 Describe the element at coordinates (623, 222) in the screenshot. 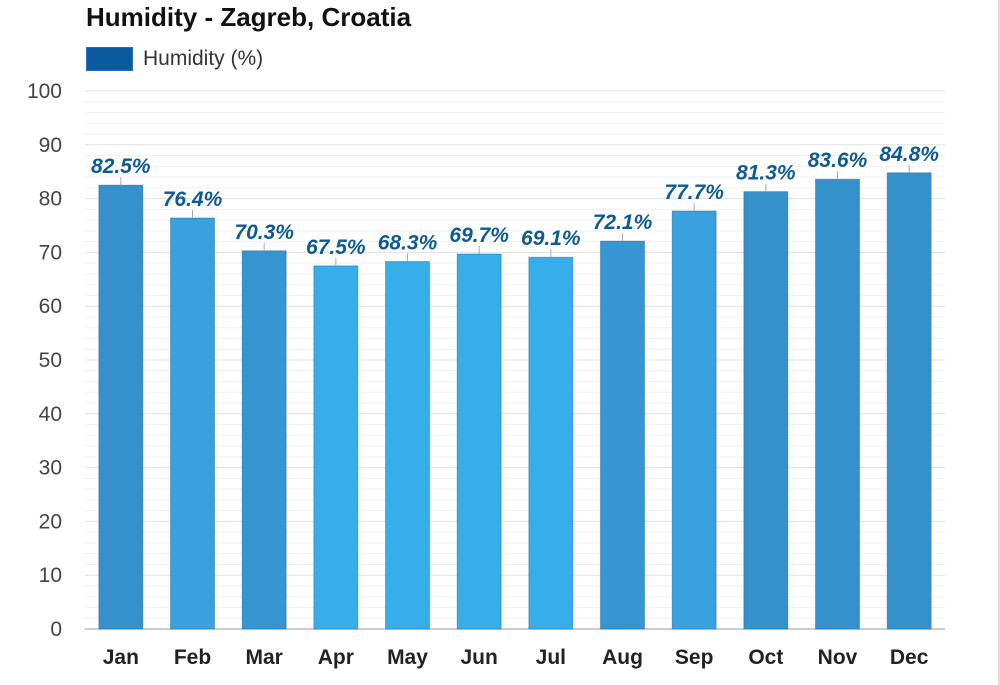

I see `data-label: 72.1%` at that location.